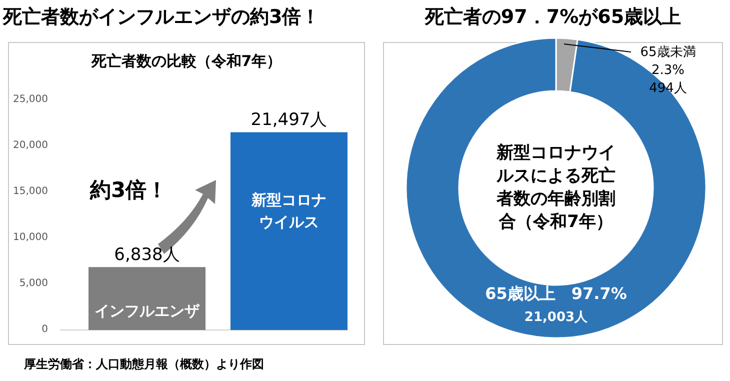 This screenshot has width=730, height=381. I want to click on x-tick-label: インフルエンザ, so click(147, 311).